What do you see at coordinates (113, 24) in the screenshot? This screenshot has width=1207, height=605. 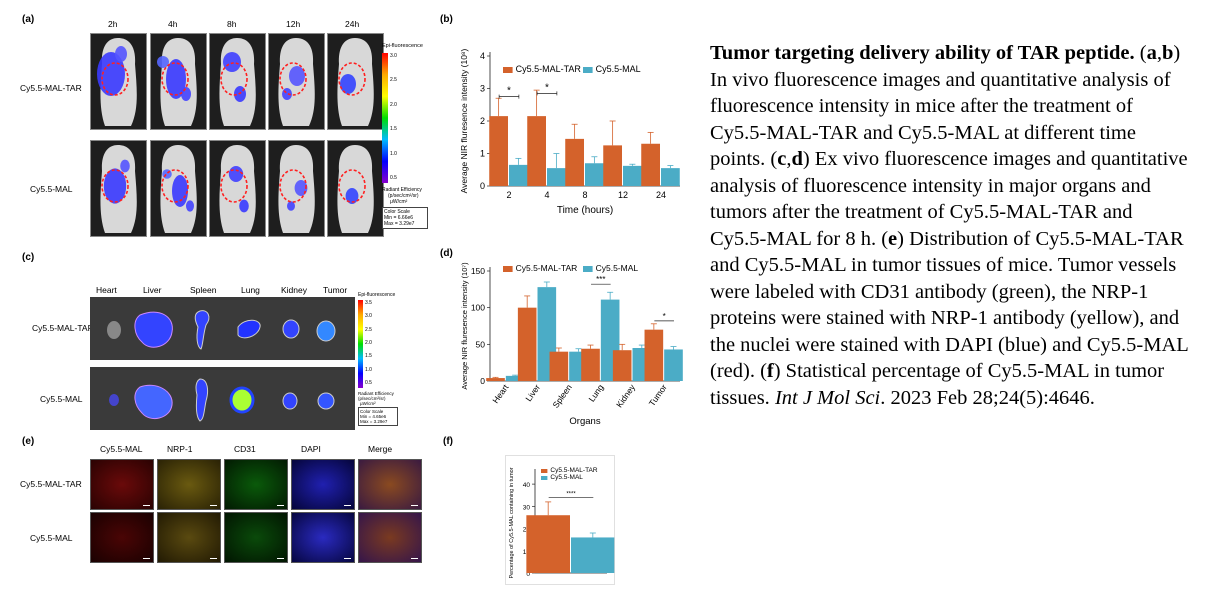 I see `timepoint-label: 2h` at bounding box center [113, 24].